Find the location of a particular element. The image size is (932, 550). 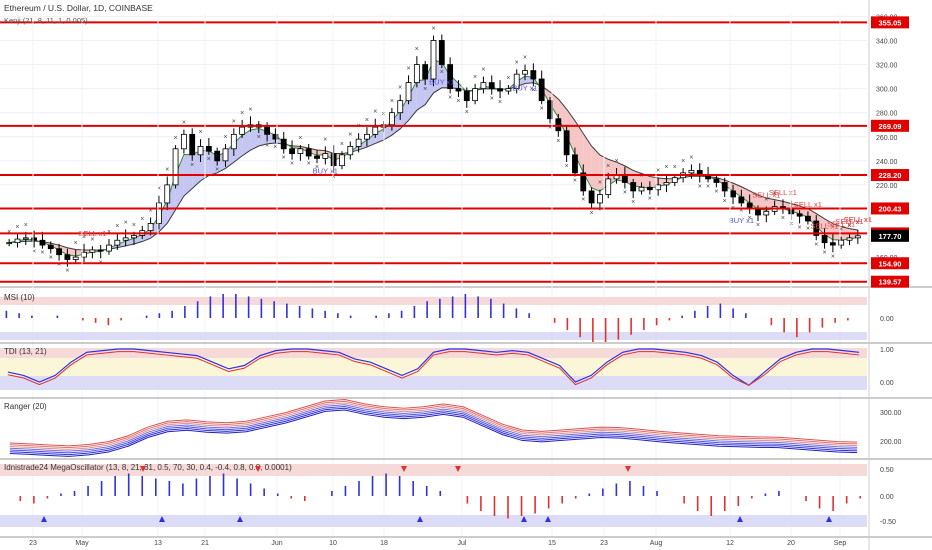

y-tick-label: 0.00 is located at coordinates (887, 319).